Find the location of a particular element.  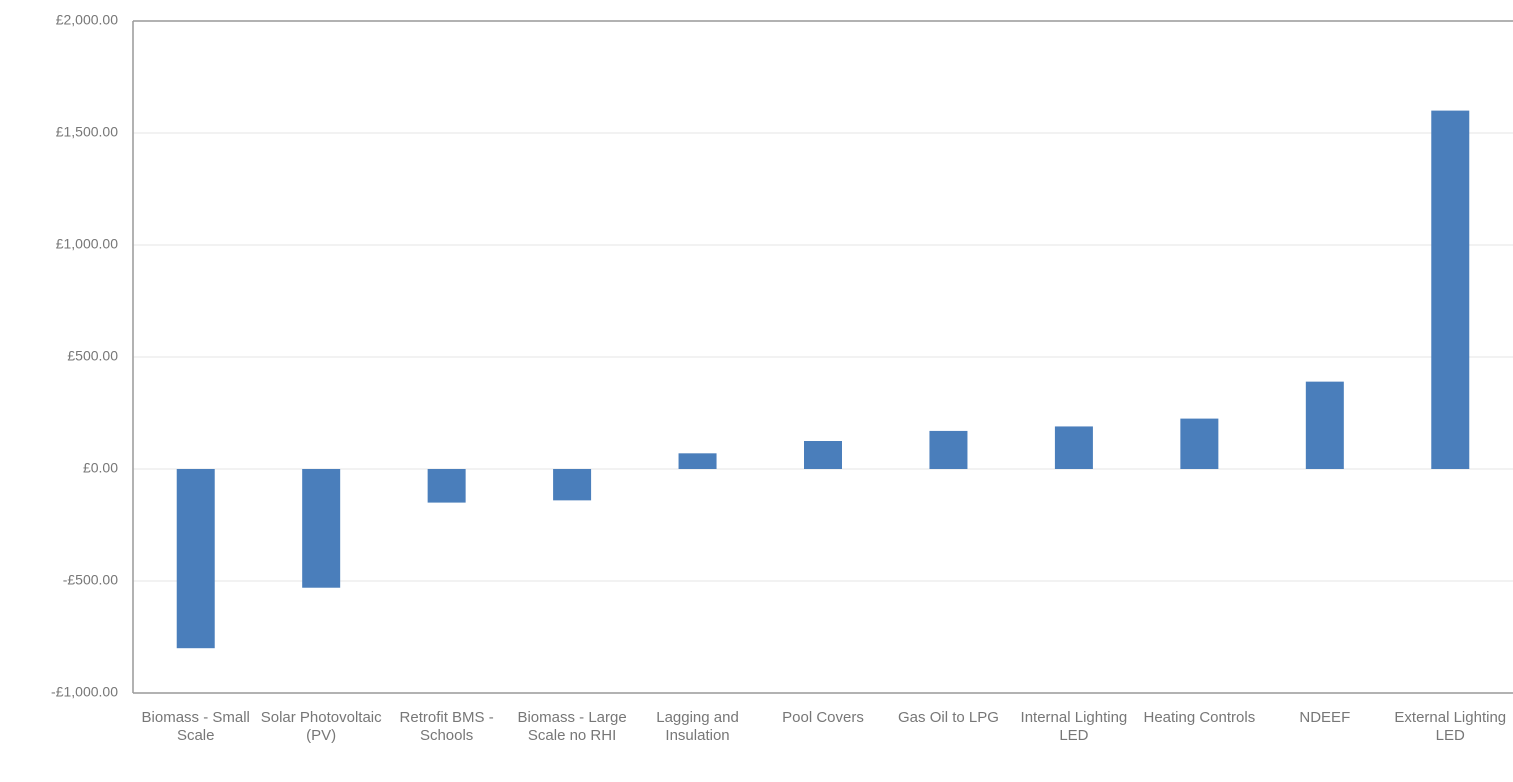

x-tick-label: Pool Covers is located at coordinates (823, 717).